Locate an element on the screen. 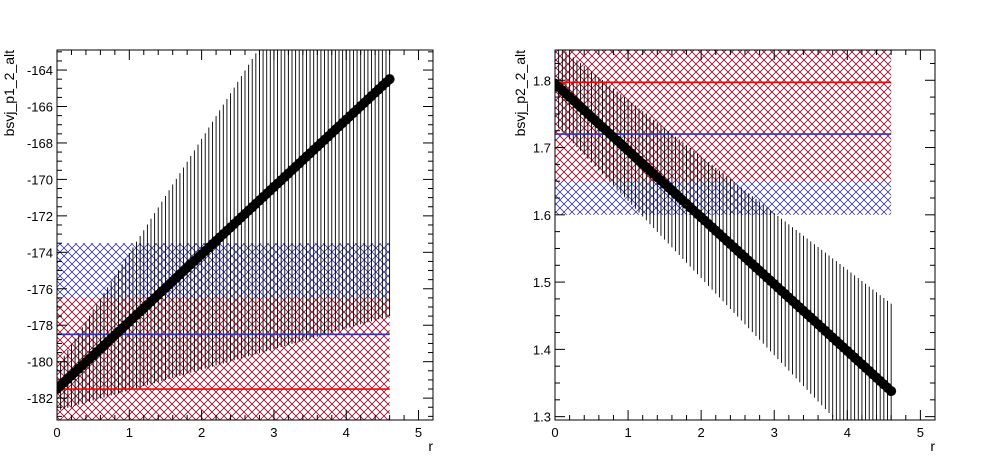 This screenshot has height=472, width=996. y-tick-label: 1.5 is located at coordinates (542, 282).